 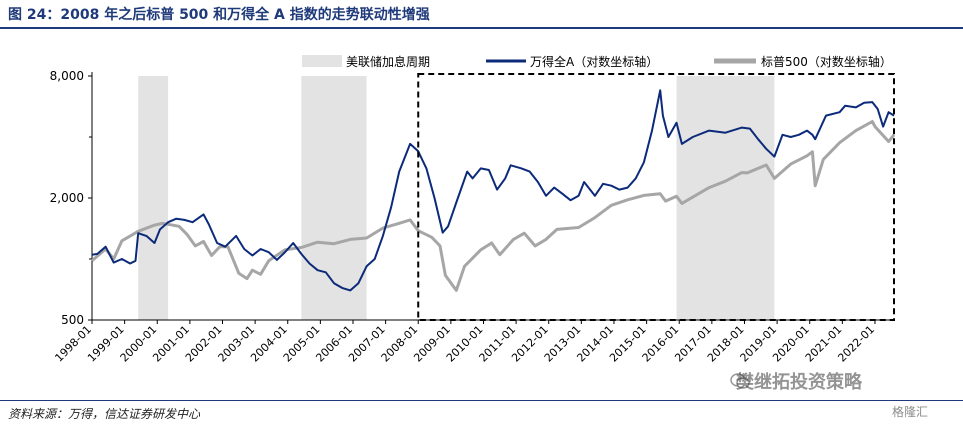 I want to click on legend-label-wind-a: 万得全A（对数坐标轴）, so click(x=594, y=61).